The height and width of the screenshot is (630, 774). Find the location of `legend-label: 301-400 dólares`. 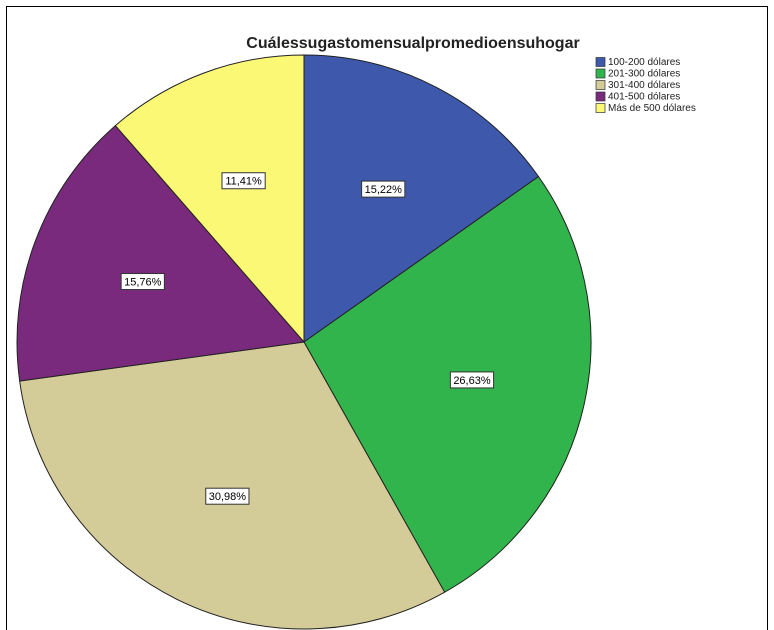

legend-label: 301-400 dólares is located at coordinates (644, 85).